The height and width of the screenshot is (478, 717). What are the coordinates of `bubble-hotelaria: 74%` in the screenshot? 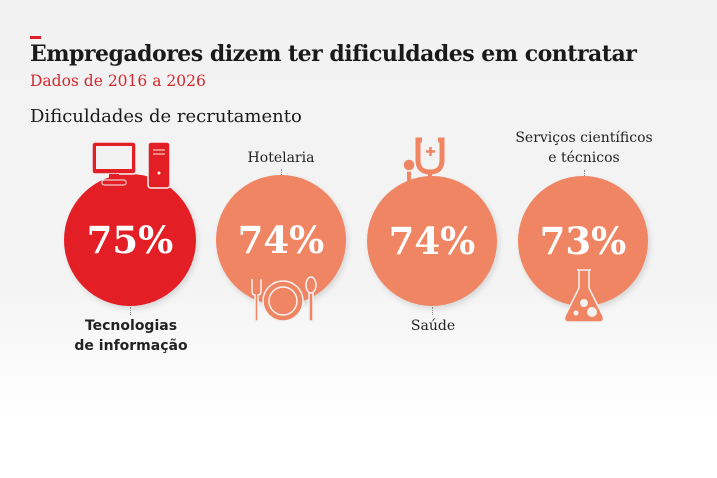 It's located at (281, 240).